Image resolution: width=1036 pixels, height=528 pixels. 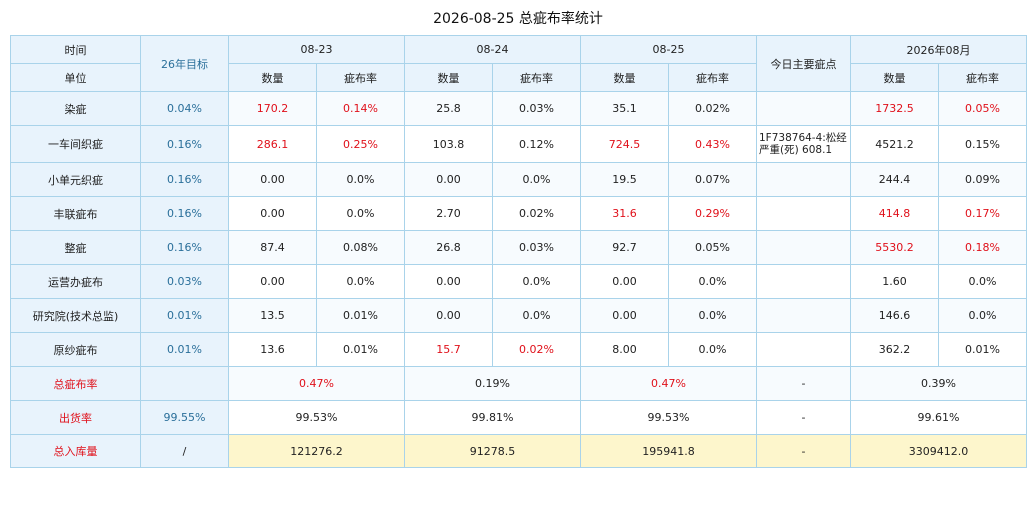 I want to click on stock-label: 总入库量, so click(x=75, y=451).